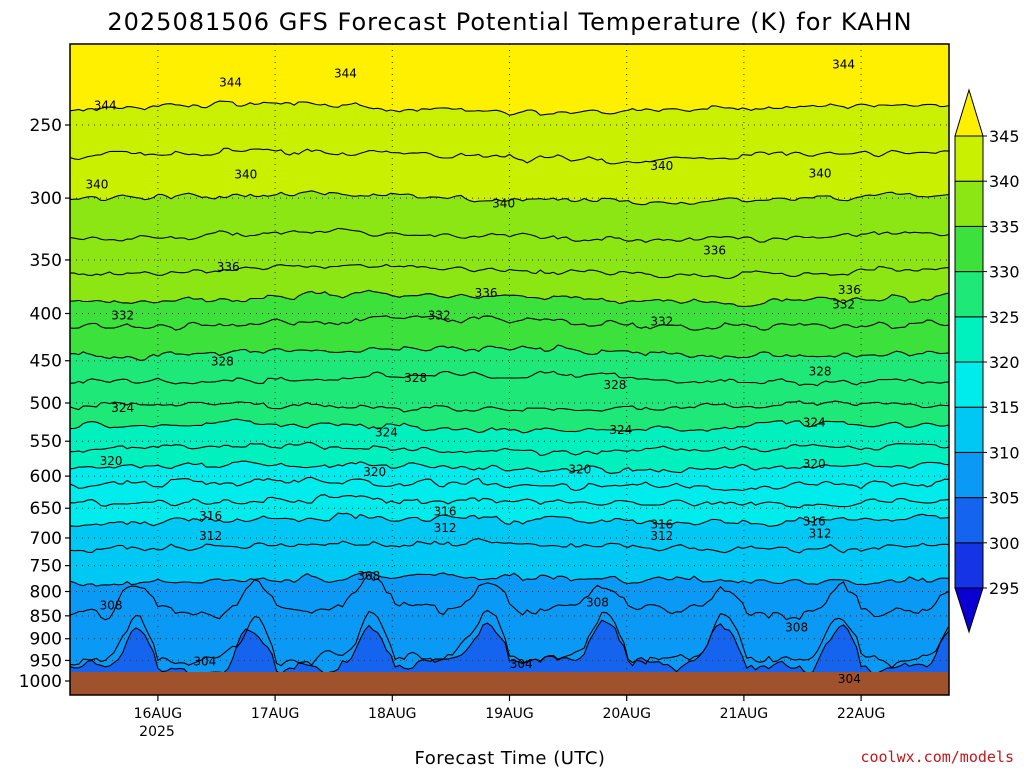  What do you see at coordinates (392, 714) in the screenshot?
I see `x-tick-label-18AUG: 18AUG` at bounding box center [392, 714].